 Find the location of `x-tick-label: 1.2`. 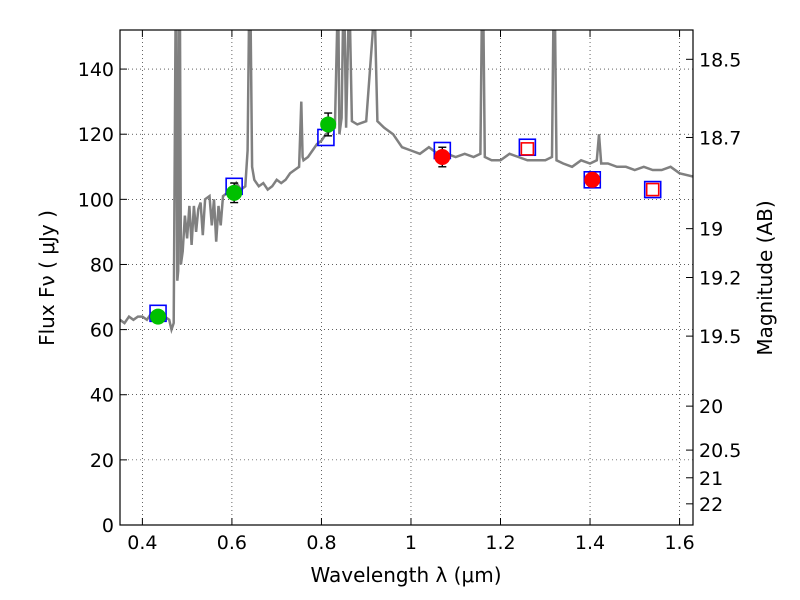

x-tick-label: 1.2 is located at coordinates (500, 543).